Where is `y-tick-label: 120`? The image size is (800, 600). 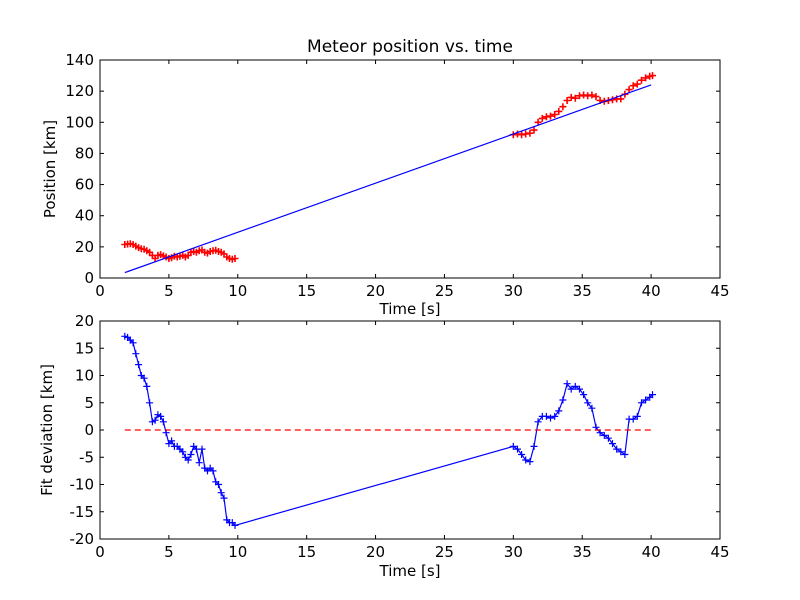 y-tick-label: 120 is located at coordinates (79, 91).